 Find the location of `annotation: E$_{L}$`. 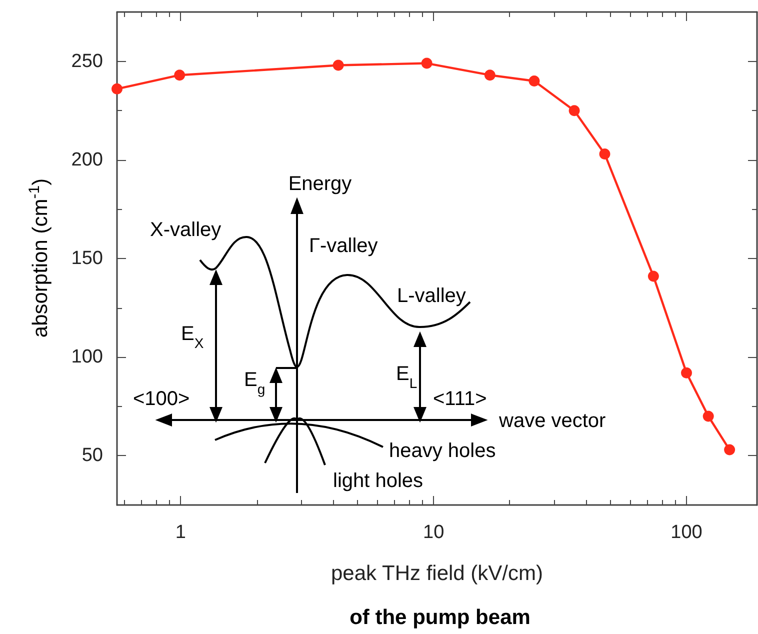

annotation: E$_{L}$ is located at coordinates (407, 377).